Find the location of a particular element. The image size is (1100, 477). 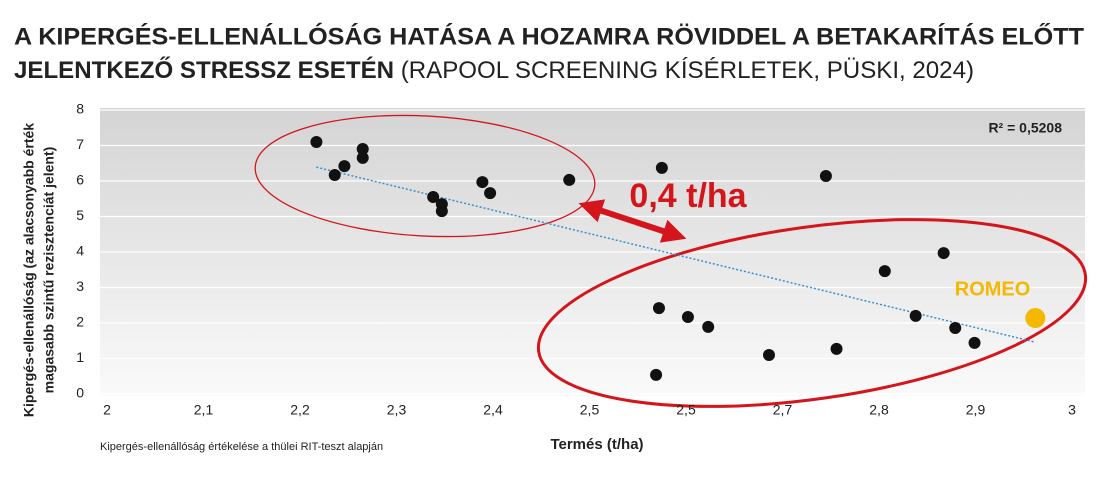

y-tick-label: 5 is located at coordinates (80, 215).